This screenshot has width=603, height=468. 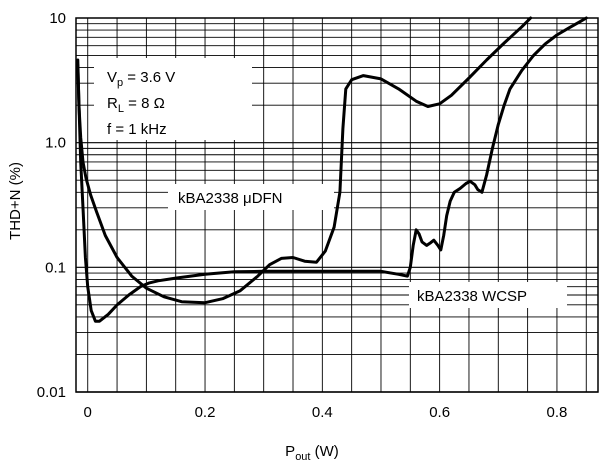 I want to click on condition-freq: f = 1 kHz, so click(x=137, y=129).